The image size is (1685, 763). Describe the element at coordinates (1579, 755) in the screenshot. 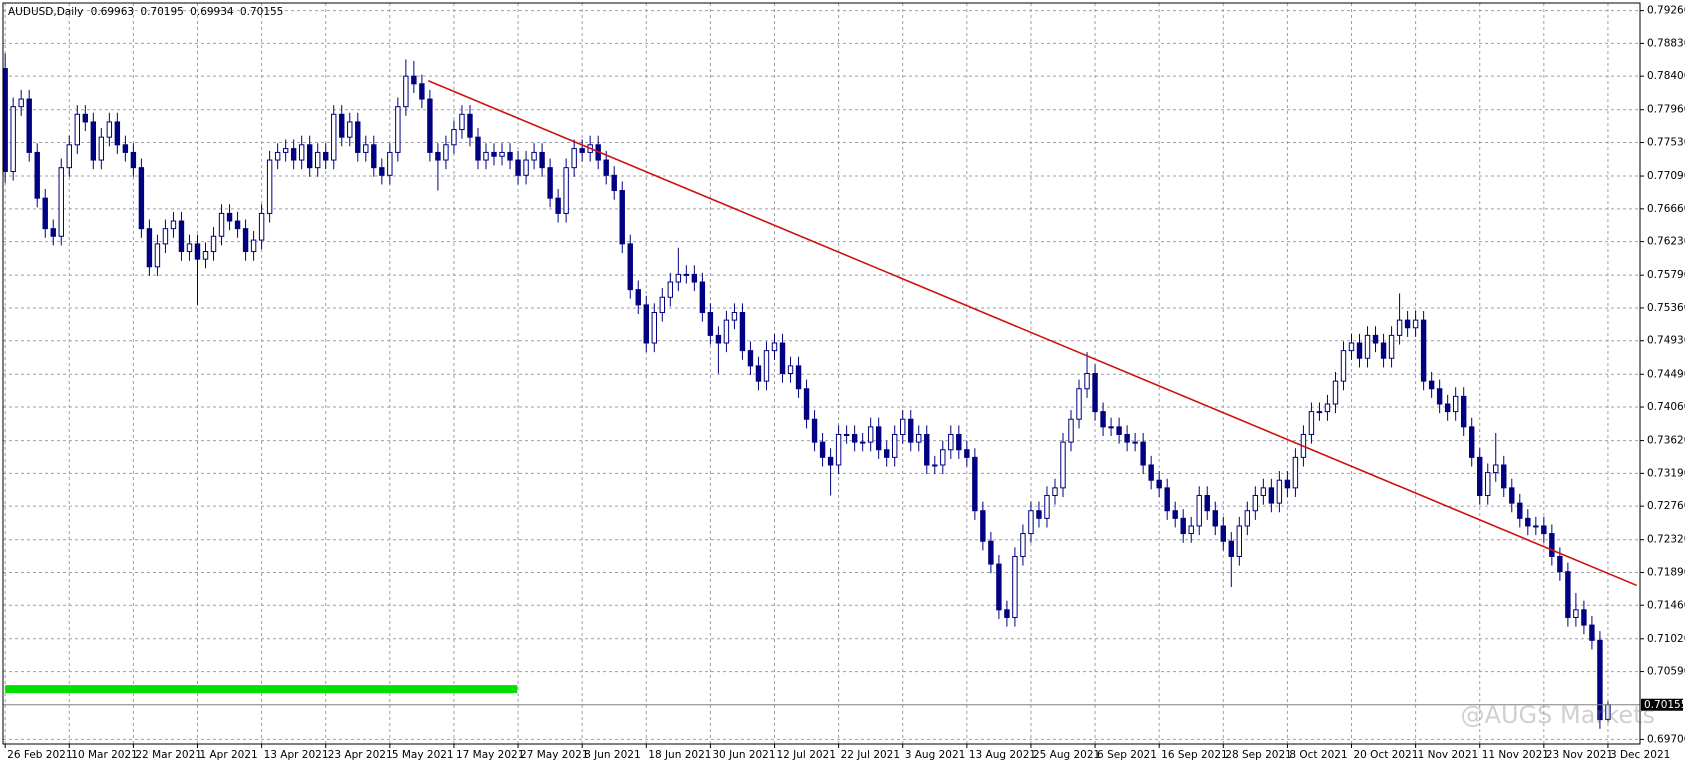

I see `x-tick-label: 23 Nov 2021` at that location.